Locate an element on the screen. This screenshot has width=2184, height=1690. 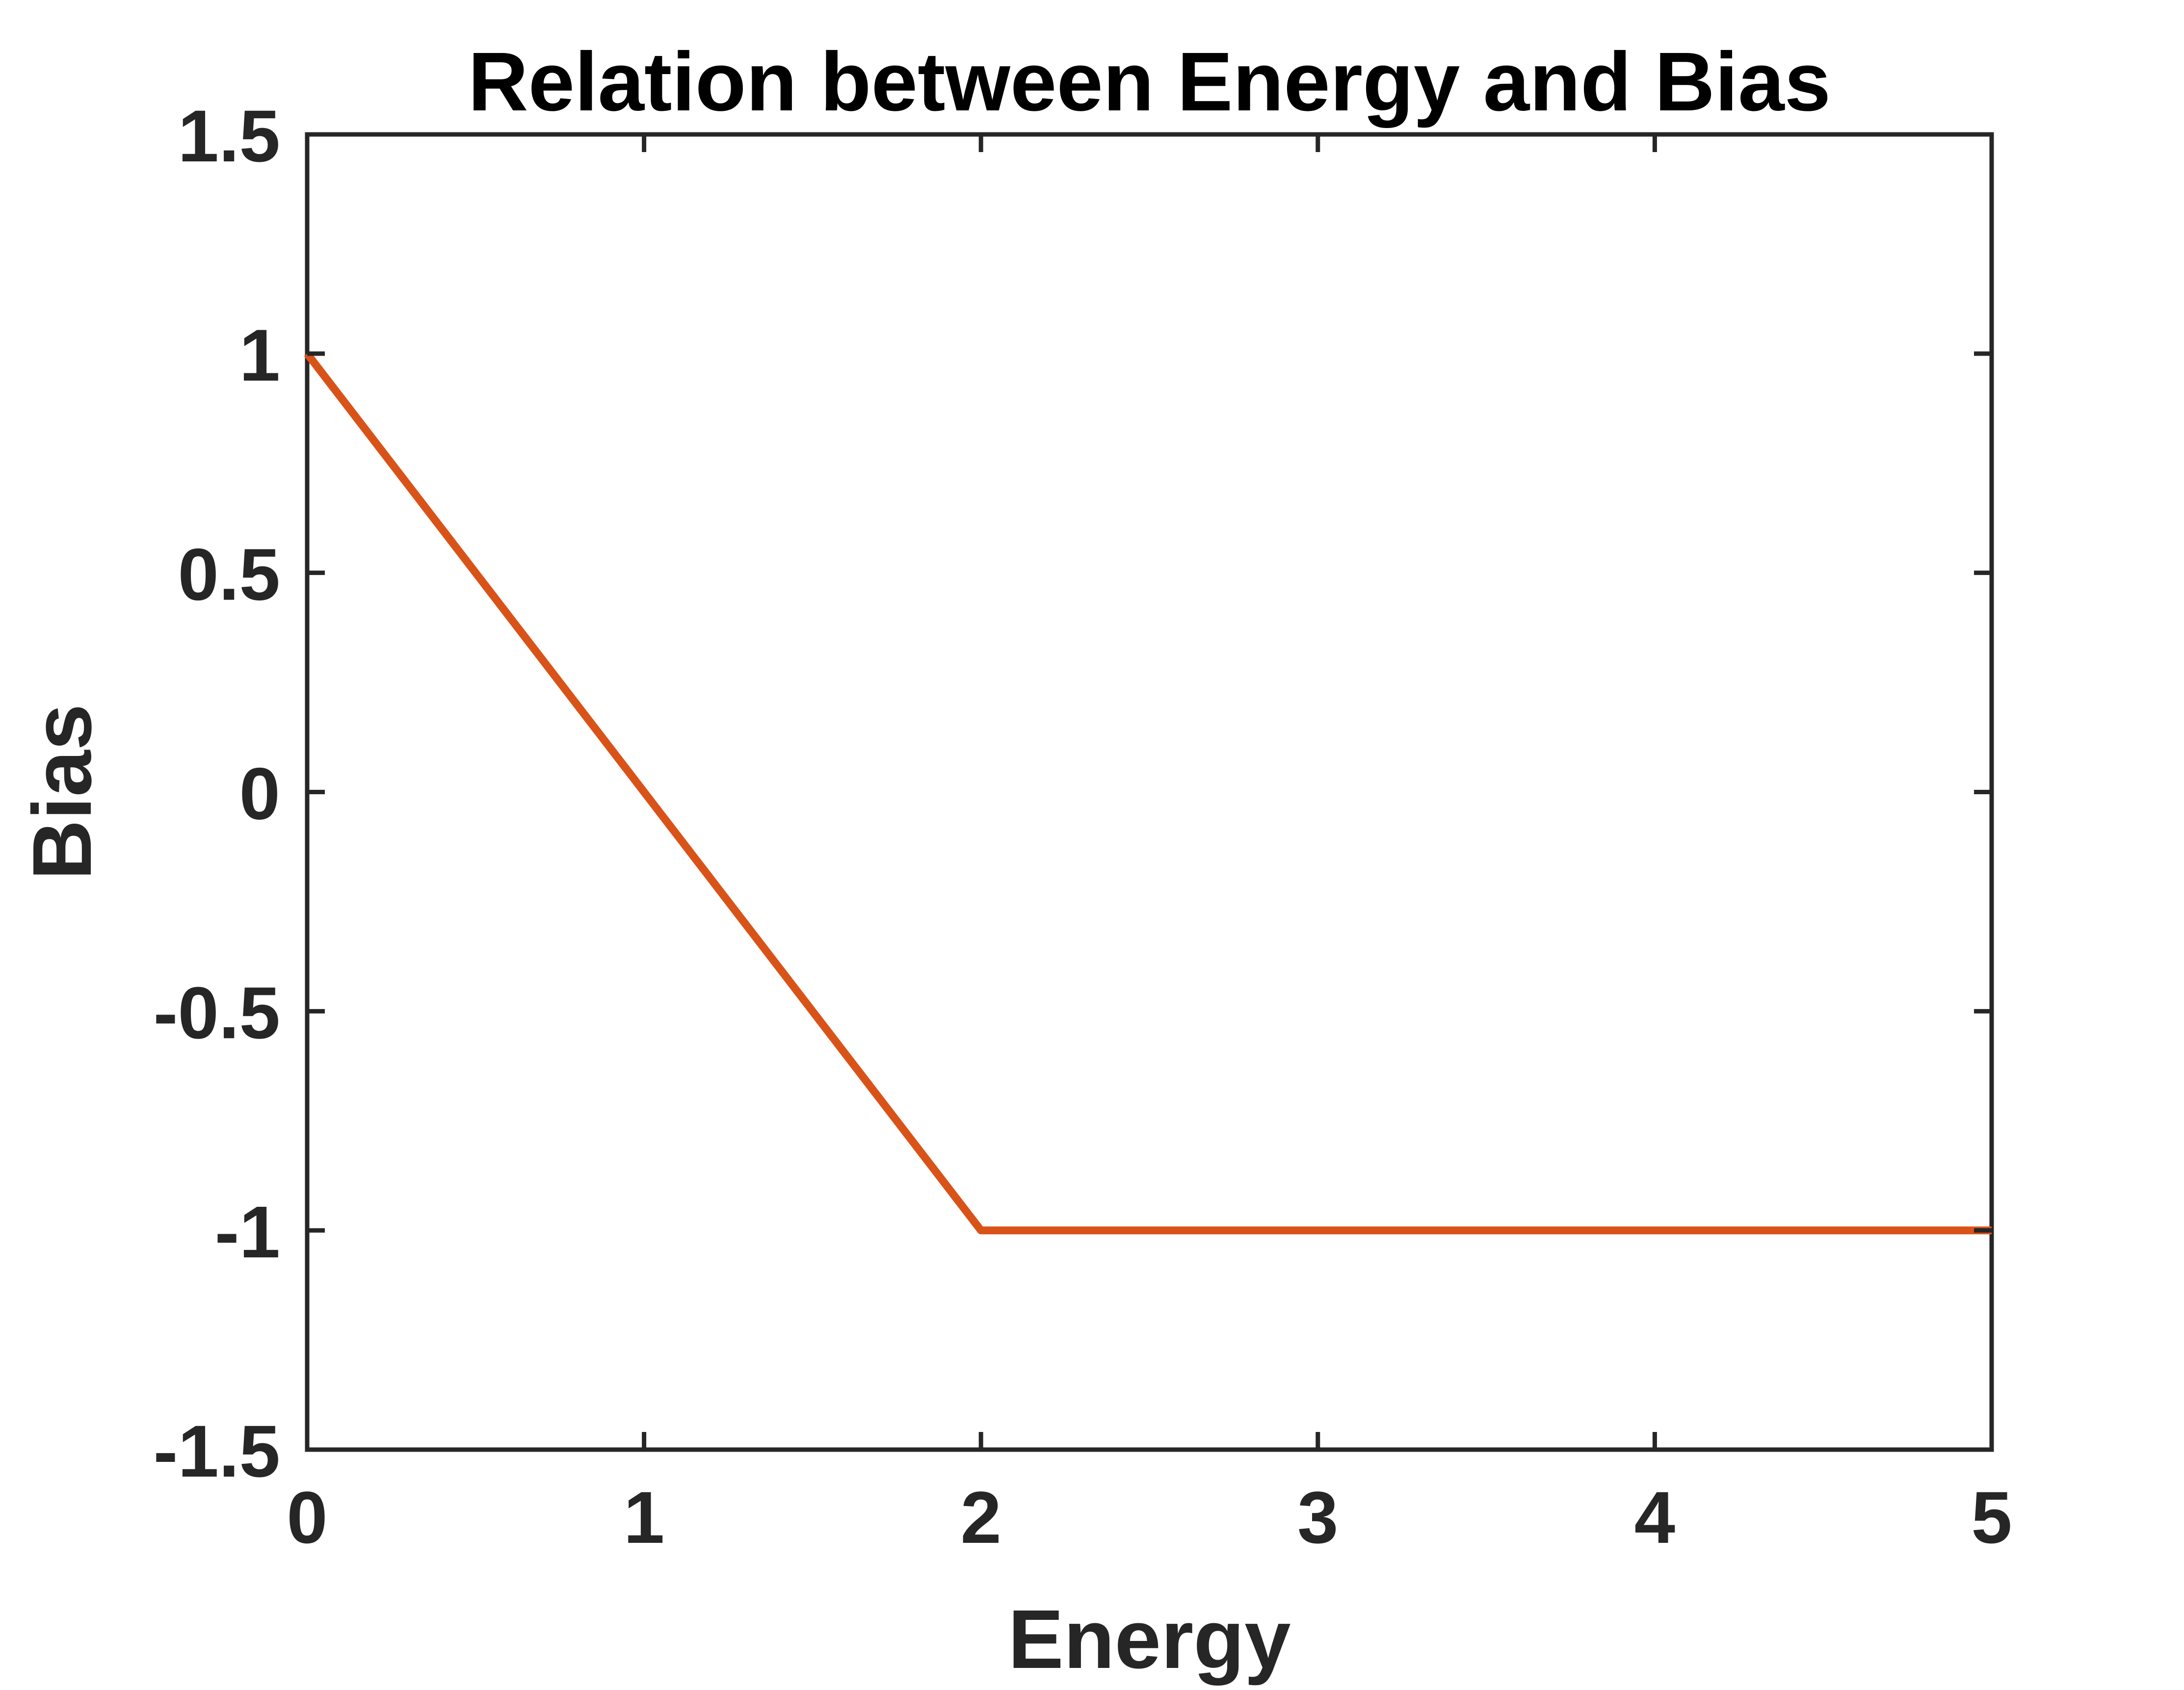
x-axis-label: Energy is located at coordinates (1149, 1639).